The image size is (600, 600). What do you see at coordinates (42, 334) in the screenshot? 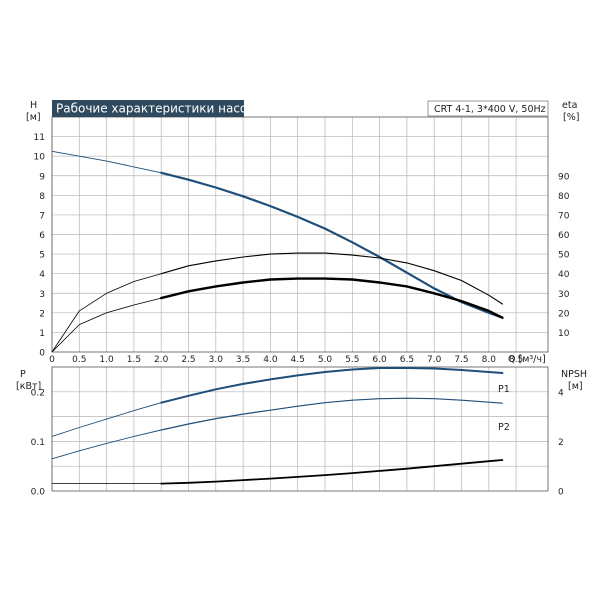
I see `top-y-left-tick-label: 1` at bounding box center [42, 334].